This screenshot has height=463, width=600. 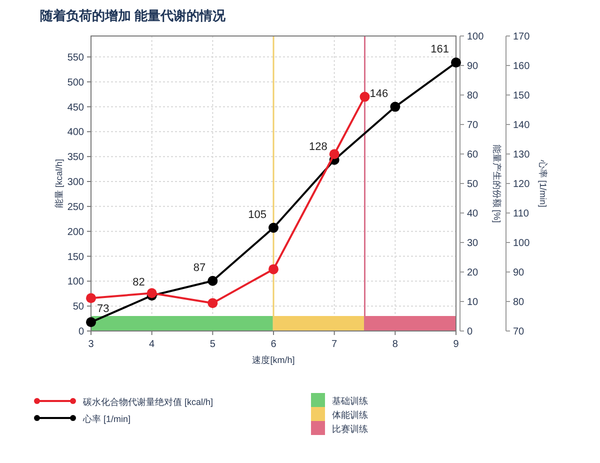 What do you see at coordinates (75, 82) in the screenshot?
I see `y-tick-label: 500` at bounding box center [75, 82].